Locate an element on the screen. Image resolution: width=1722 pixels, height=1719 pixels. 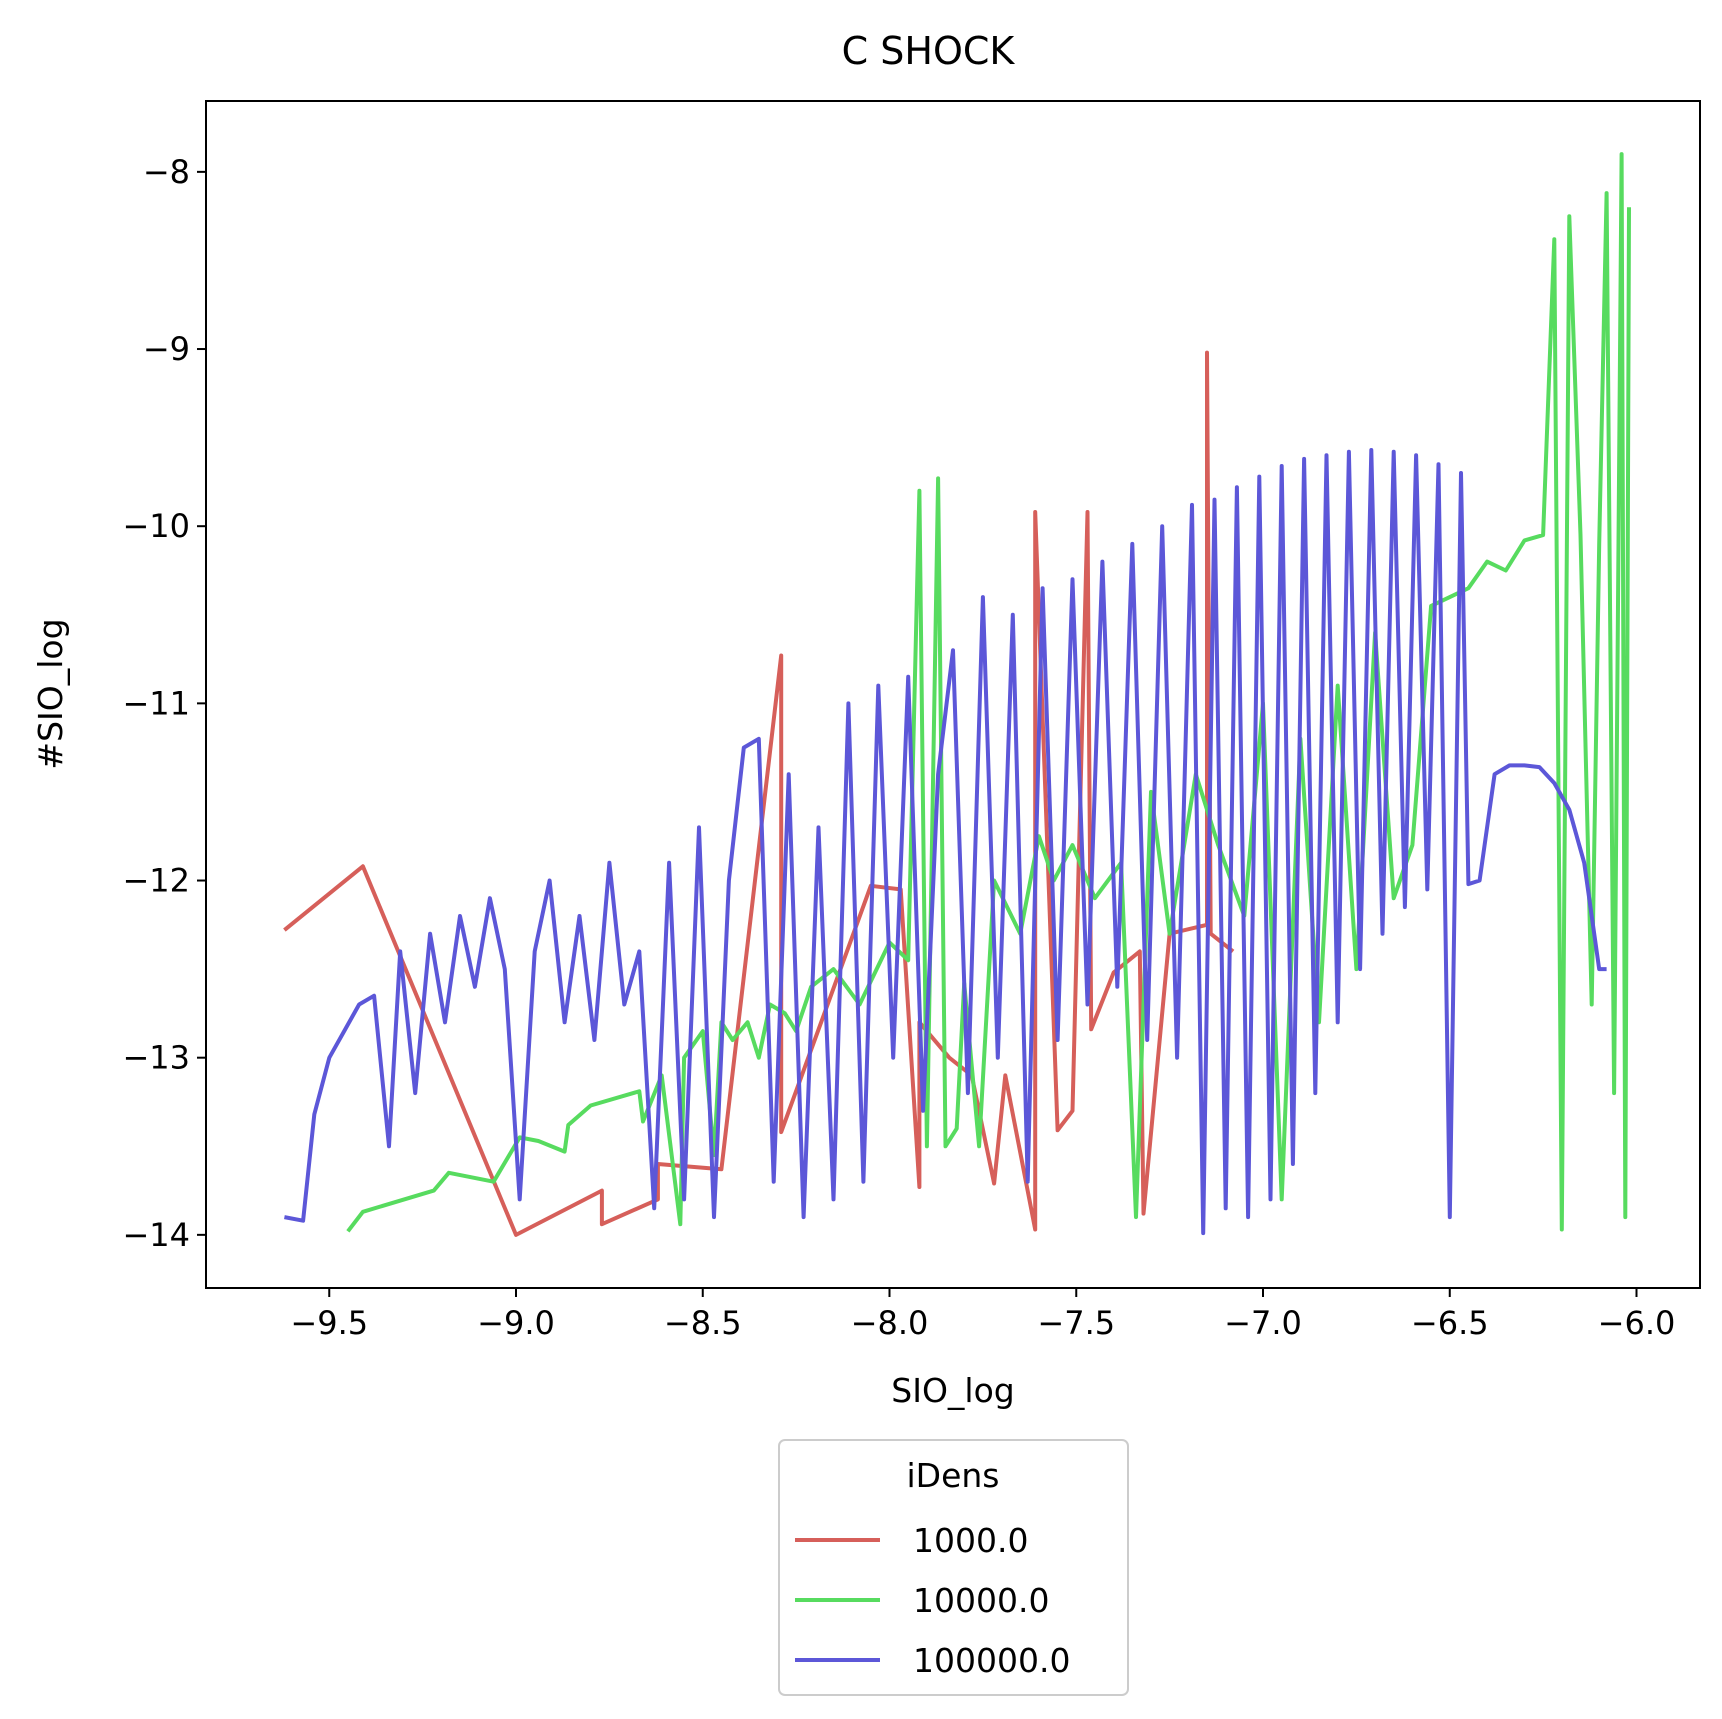
x-tick-label: −9.0 is located at coordinates (516, 1323).